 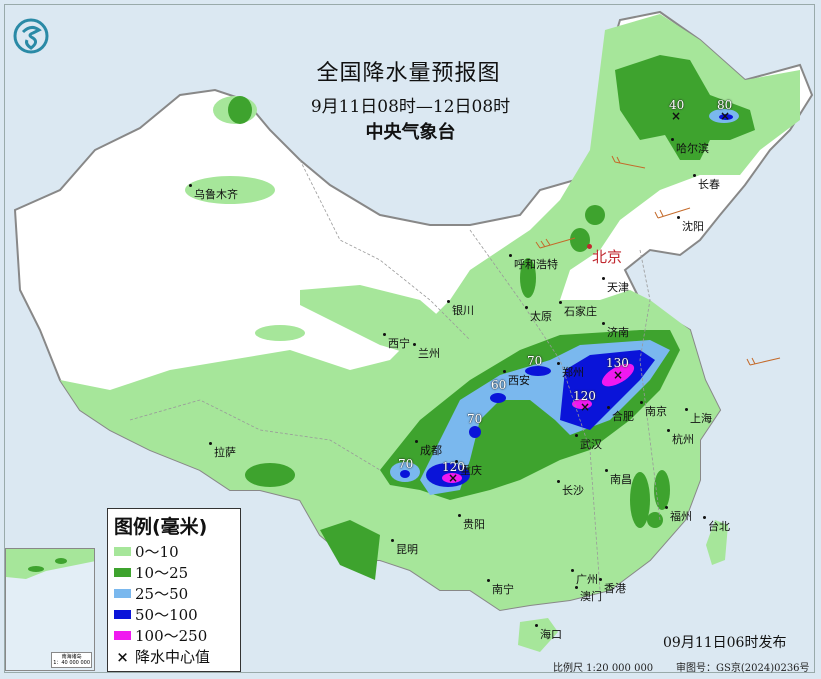 What do you see at coordinates (50, 609) in the screenshot?
I see `south-china-sea-inset: 南海诸岛 1：40 000 000` at bounding box center [50, 609].